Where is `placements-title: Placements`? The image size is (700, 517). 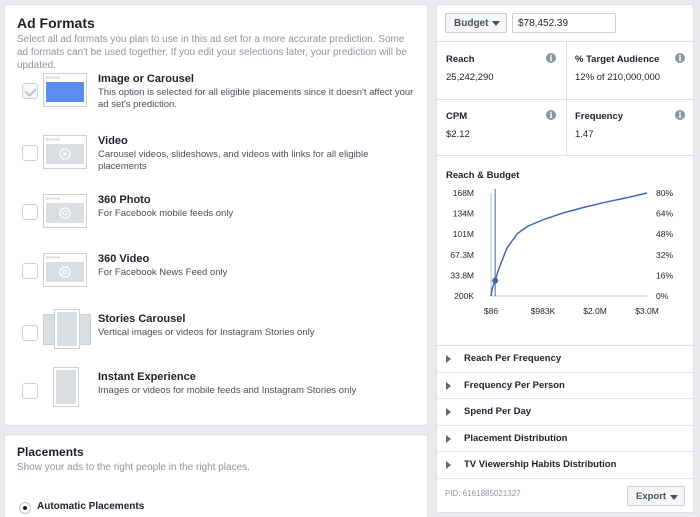
placements-title: Placements is located at coordinates (50, 452).